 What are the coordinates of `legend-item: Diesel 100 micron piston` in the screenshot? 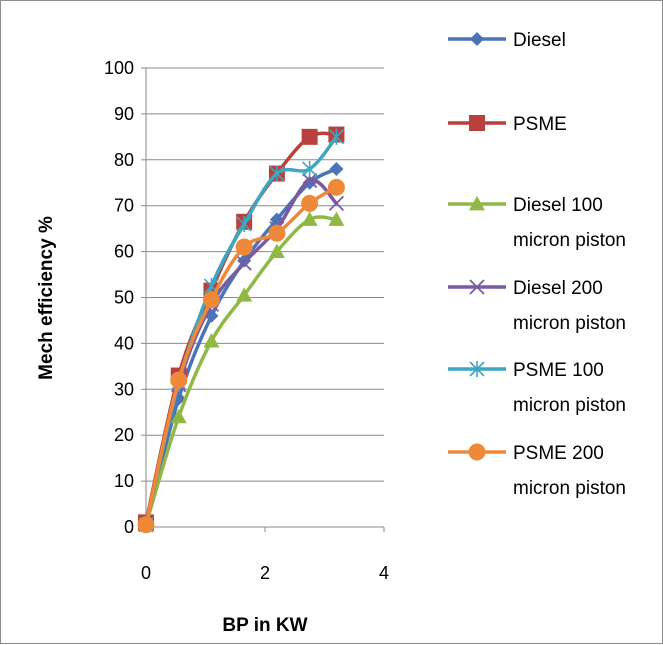 It's located at (537, 223).